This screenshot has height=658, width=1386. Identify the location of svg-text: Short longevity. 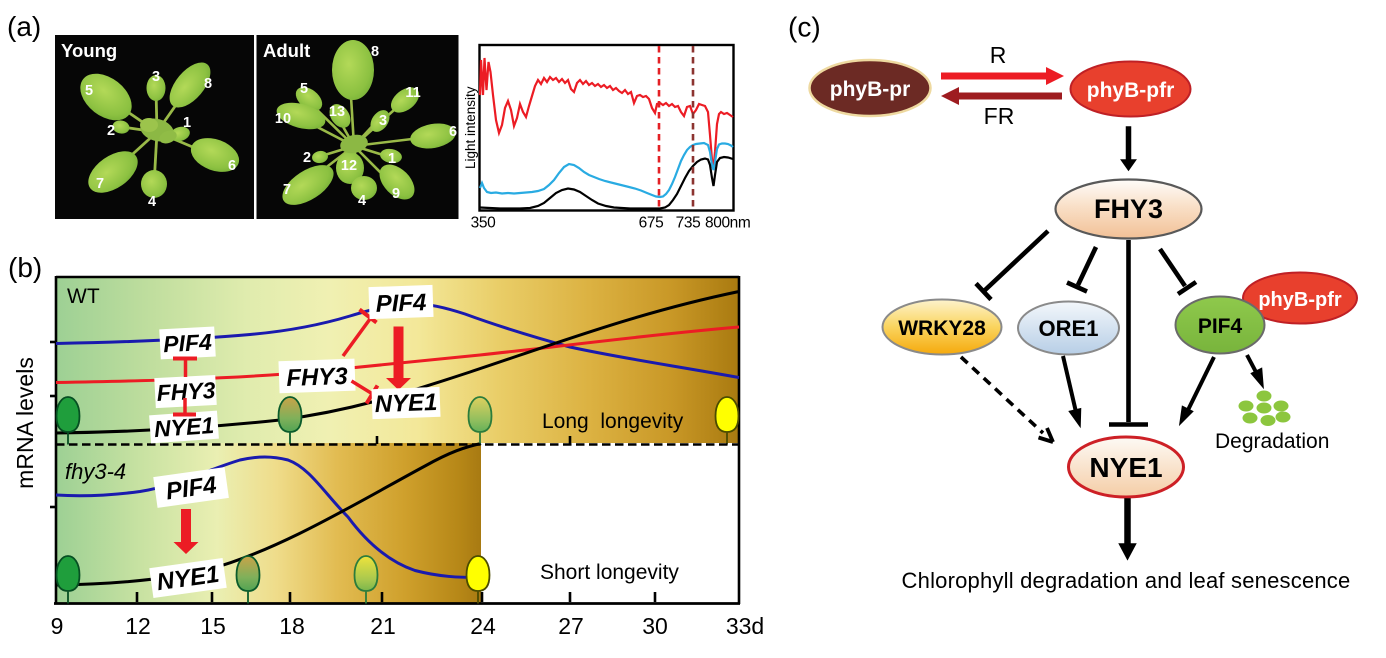
(609, 572).